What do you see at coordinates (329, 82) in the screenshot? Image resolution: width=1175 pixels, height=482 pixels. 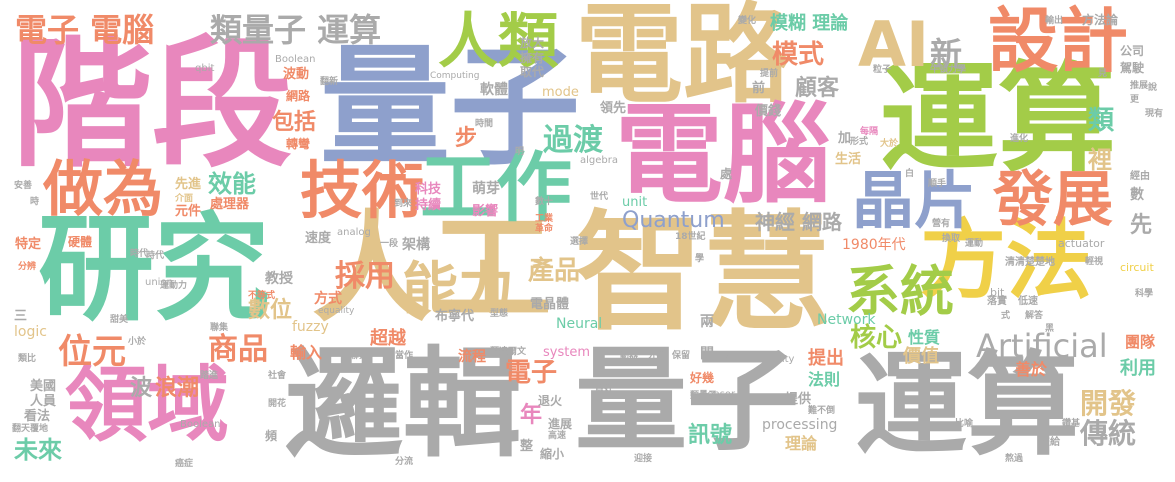 I see `word-misc-ao: 翻新` at bounding box center [329, 82].